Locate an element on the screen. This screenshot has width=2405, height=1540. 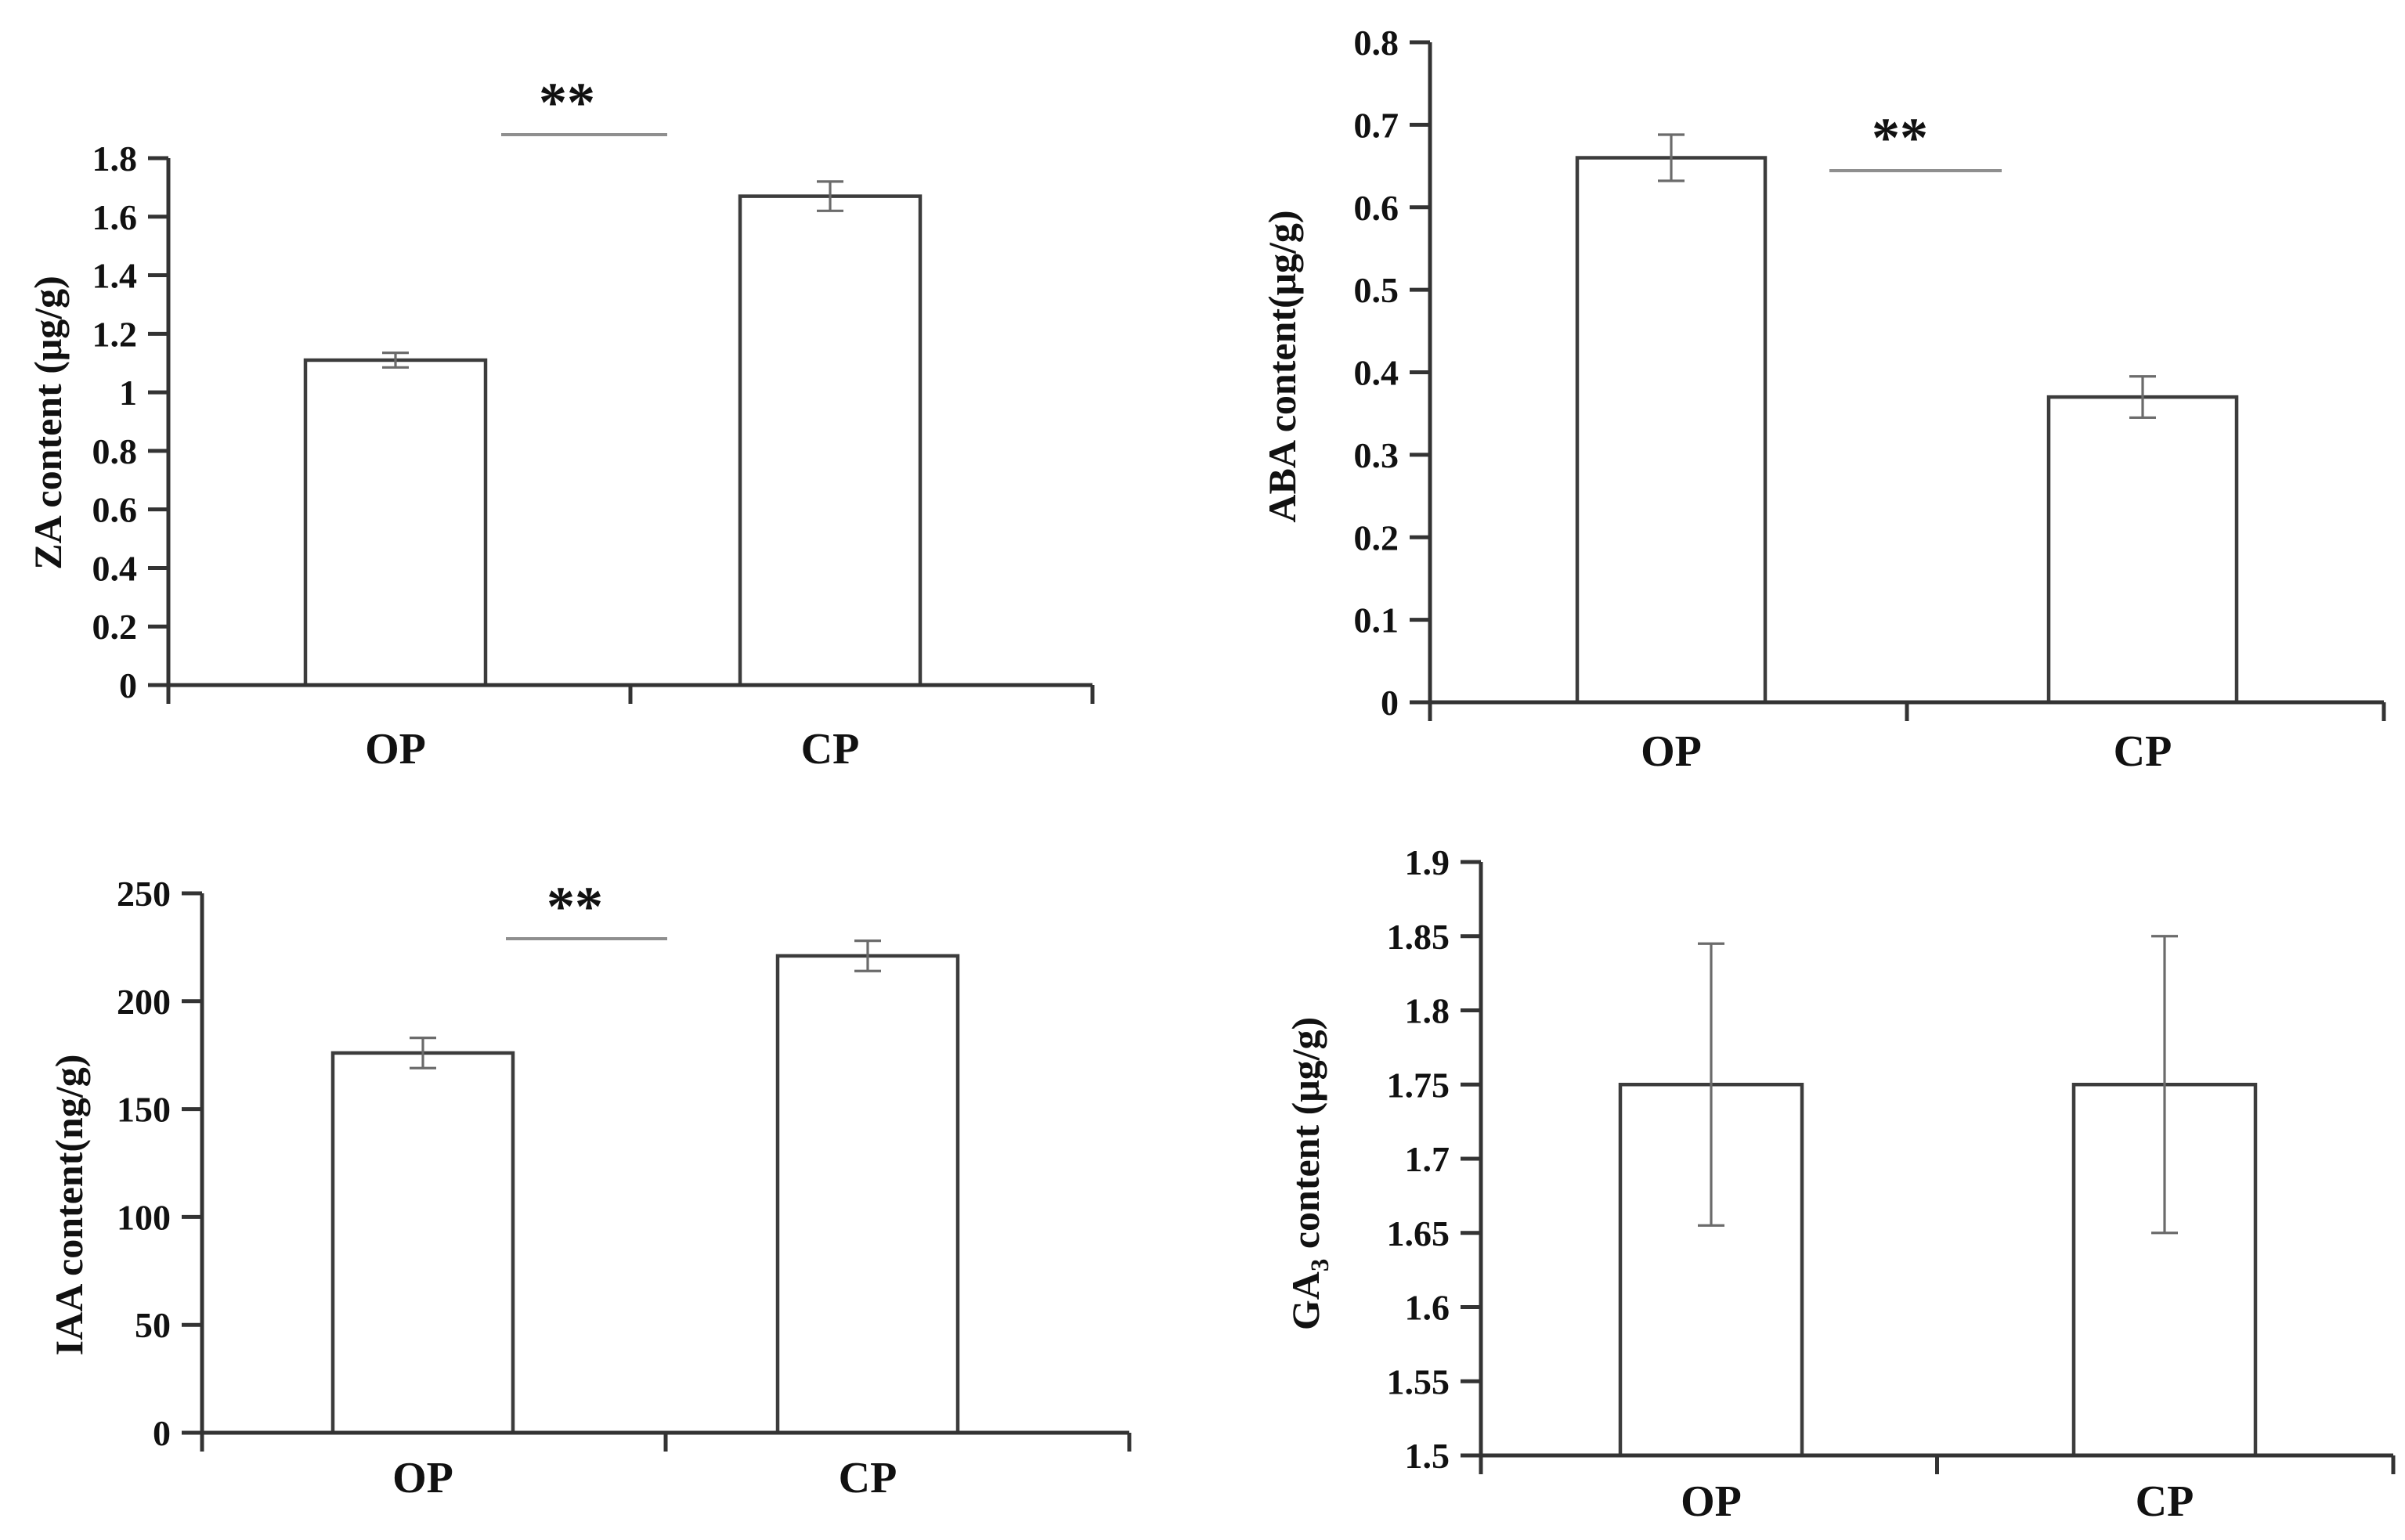
y-tick-label: 1.7 is located at coordinates (1427, 1159).